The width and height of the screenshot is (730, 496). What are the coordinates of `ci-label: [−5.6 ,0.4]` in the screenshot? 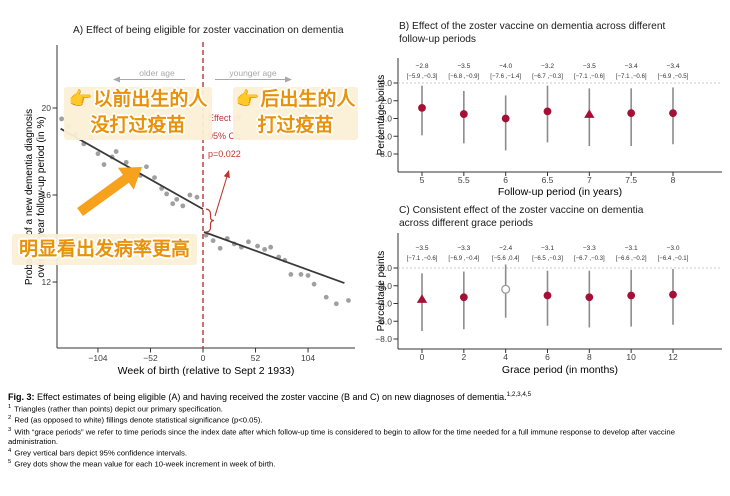 It's located at (506, 258).